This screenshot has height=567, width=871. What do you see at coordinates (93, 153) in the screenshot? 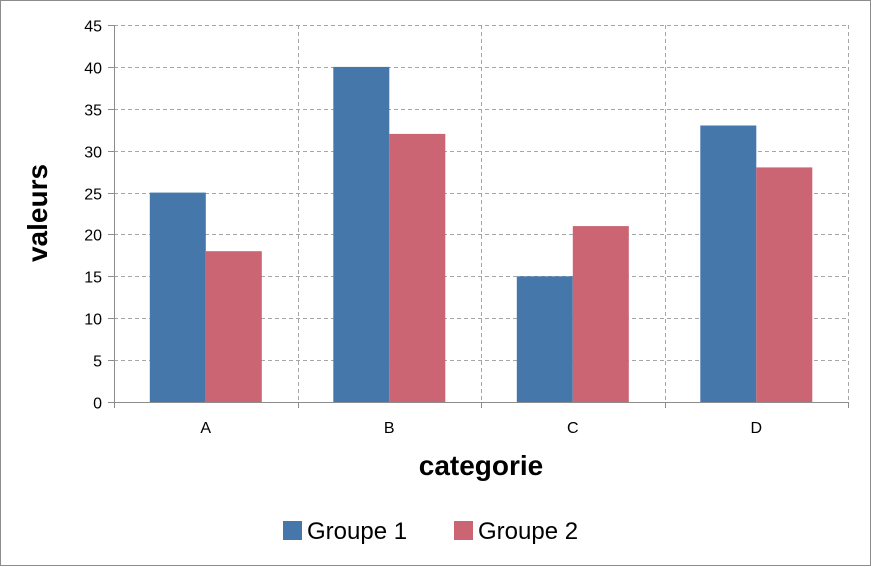
I see `y-tick-label: 30` at bounding box center [93, 153].